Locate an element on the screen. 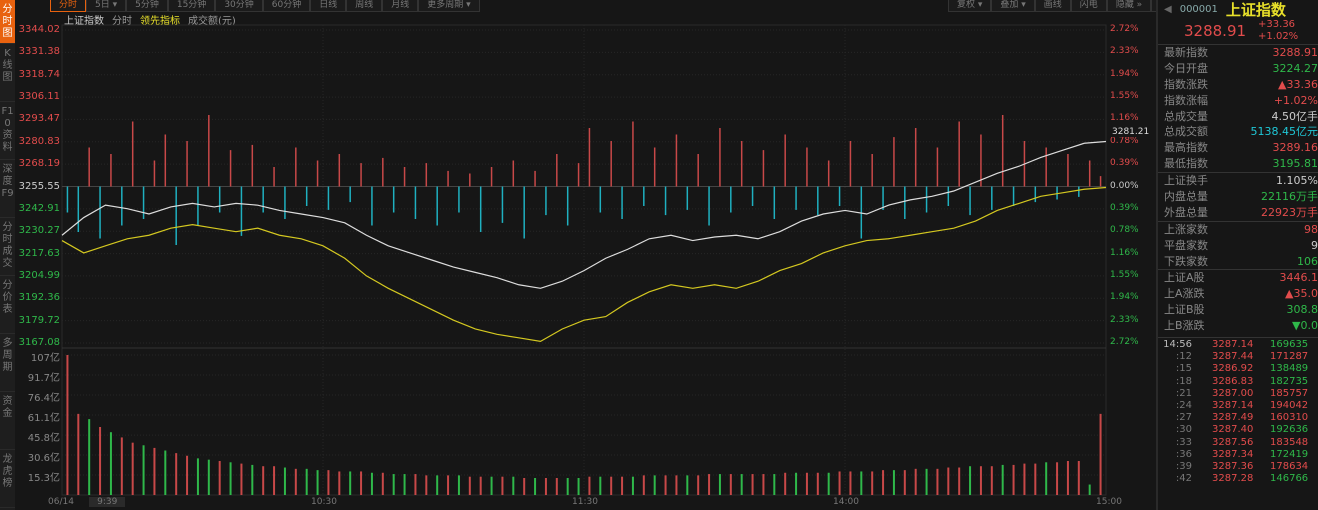  pct-axis-label: 1.16% is located at coordinates (1124, 118).